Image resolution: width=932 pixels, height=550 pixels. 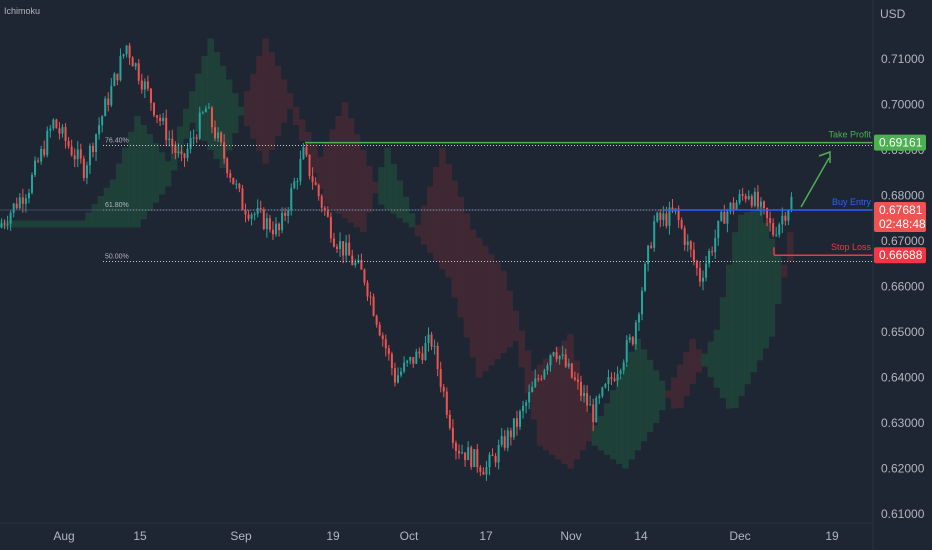 I want to click on time-tick-label: Oct, so click(x=409, y=536).